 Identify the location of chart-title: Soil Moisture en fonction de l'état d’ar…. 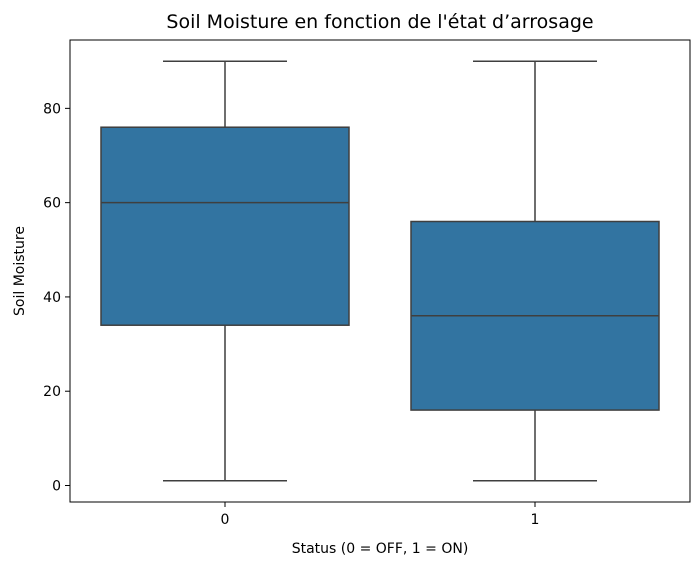
(379, 22).